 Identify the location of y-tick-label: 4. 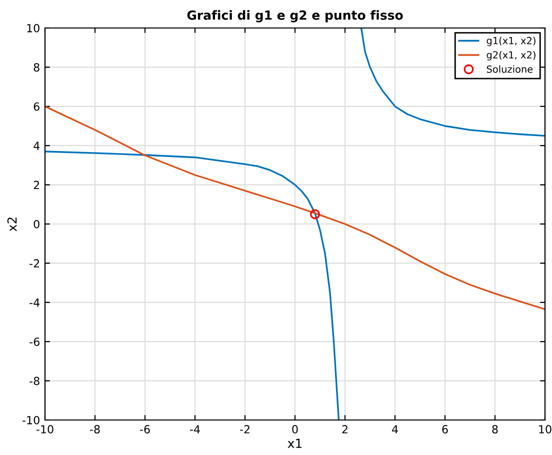
(37, 146).